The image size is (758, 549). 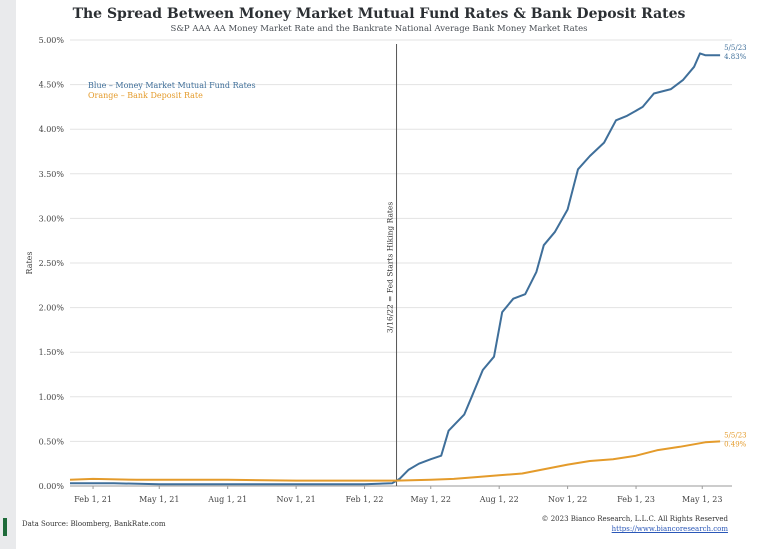 What do you see at coordinates (390, 267) in the screenshot?
I see `fed-hike-annotation: 3/16/22 = Fed Starts Hiking Rates` at bounding box center [390, 267].